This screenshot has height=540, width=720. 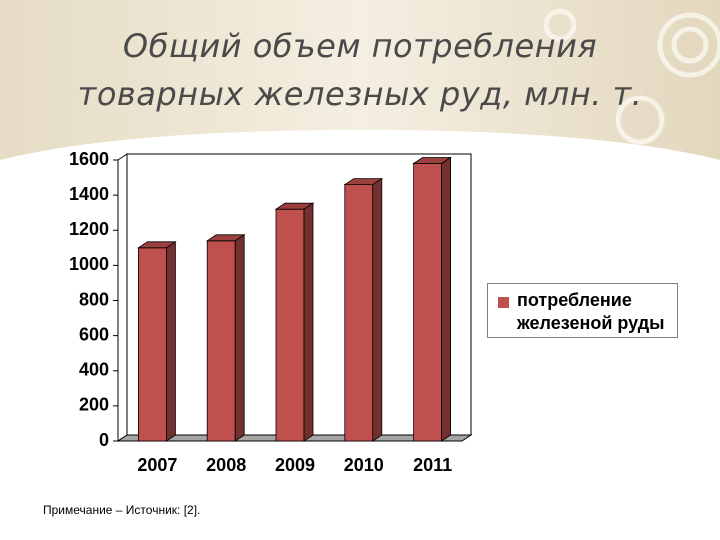 I want to click on legend-label: потребление железеной руды, so click(x=591, y=311).